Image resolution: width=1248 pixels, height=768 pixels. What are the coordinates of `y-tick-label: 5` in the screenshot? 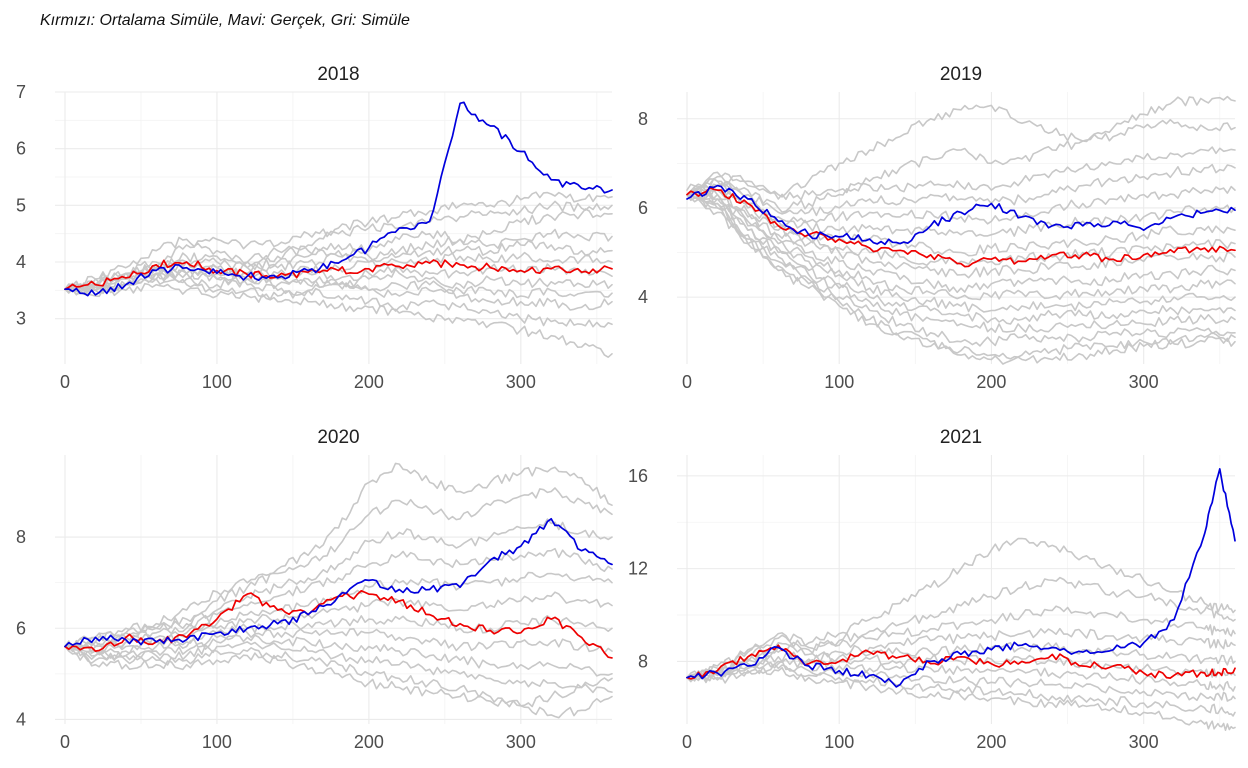 It's located at (21, 205).